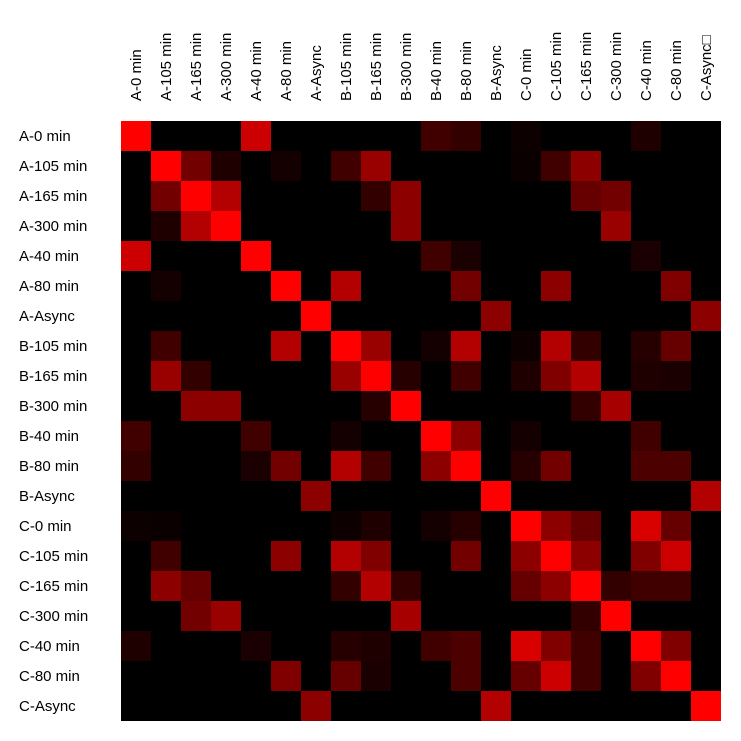  Describe the element at coordinates (646, 70) in the screenshot. I see `column-label: C-40 min` at that location.